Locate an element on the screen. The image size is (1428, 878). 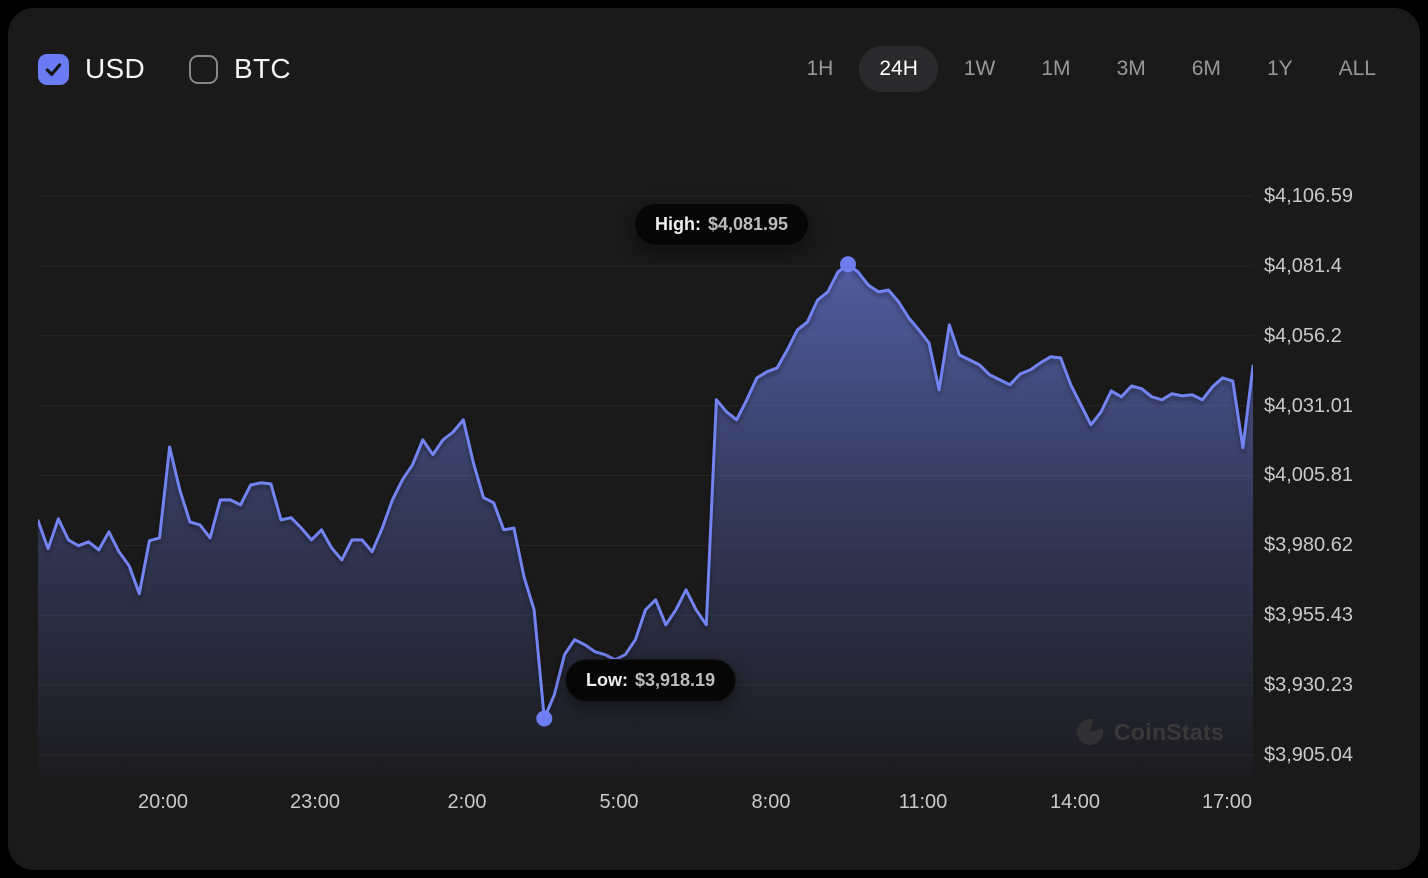
y-axis-label: $4,056.2 is located at coordinates (1303, 336).